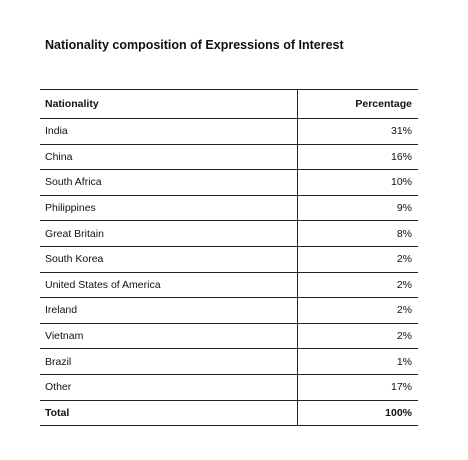  Describe the element at coordinates (357, 413) in the screenshot. I see `total-value: 100%` at that location.